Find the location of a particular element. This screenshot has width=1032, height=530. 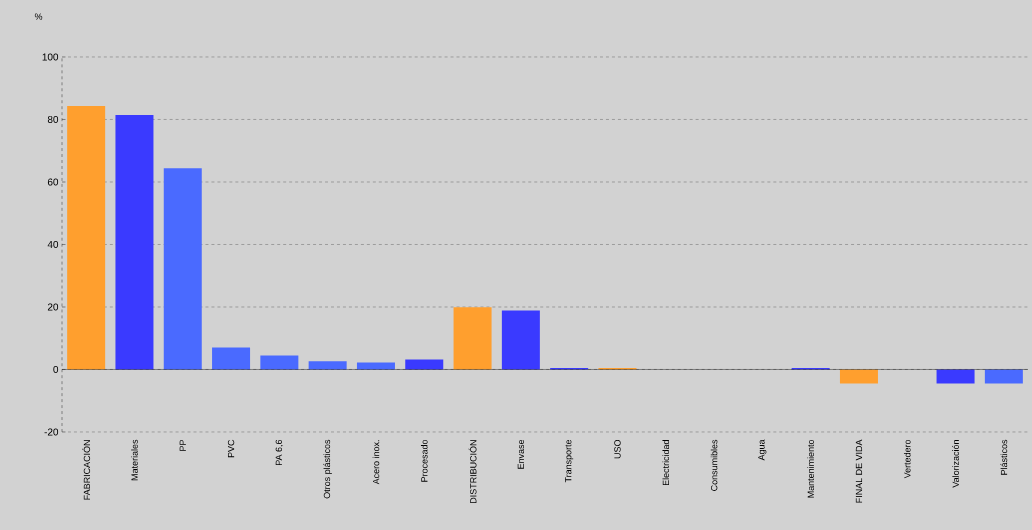

x-tick-label: Valorización is located at coordinates (955, 464).